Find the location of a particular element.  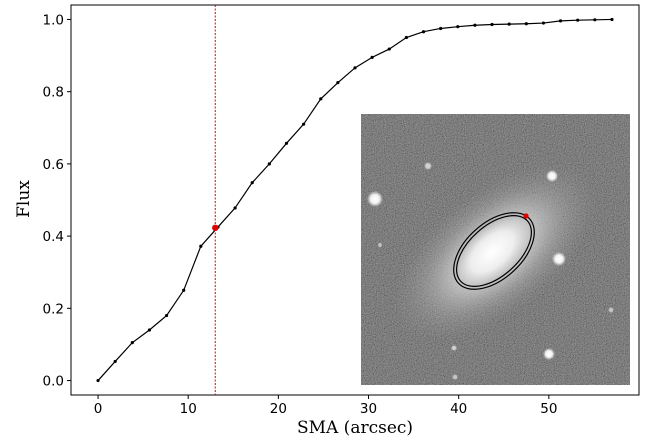

y-tick-label: 0.4 is located at coordinates (53, 237).